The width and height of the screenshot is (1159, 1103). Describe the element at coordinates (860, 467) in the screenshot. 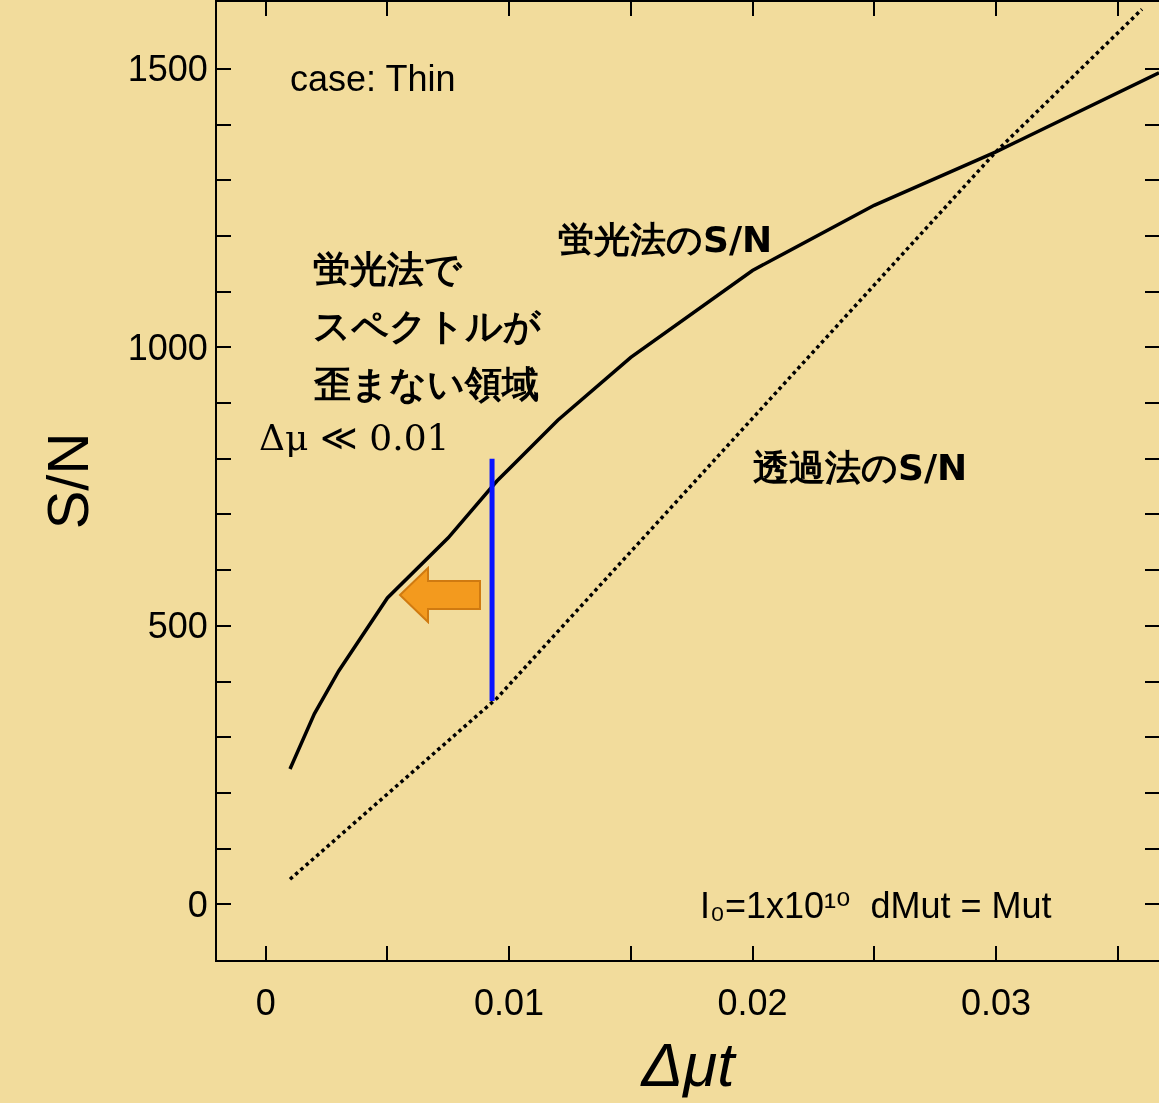

I see `annotation: 透過法のS/N` at that location.